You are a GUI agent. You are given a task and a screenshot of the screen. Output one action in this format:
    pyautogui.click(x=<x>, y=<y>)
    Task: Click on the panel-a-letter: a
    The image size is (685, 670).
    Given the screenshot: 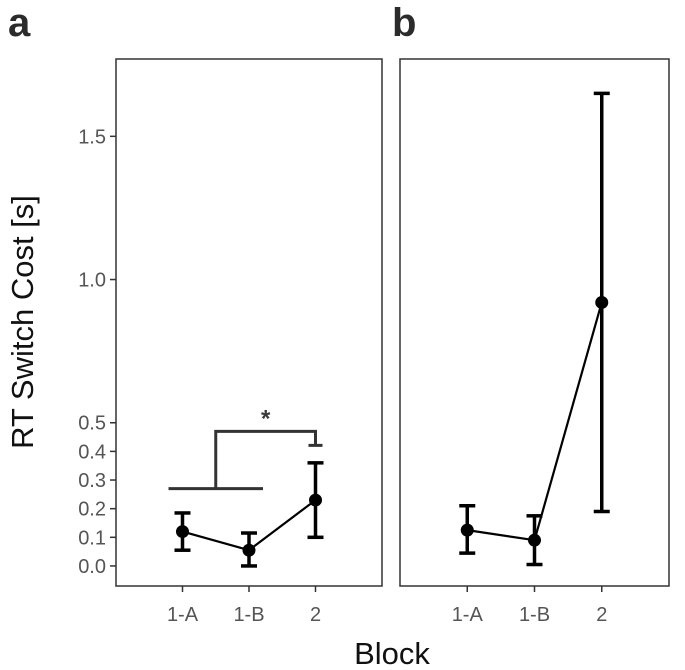 What is the action you would take?
    pyautogui.click(x=19, y=23)
    